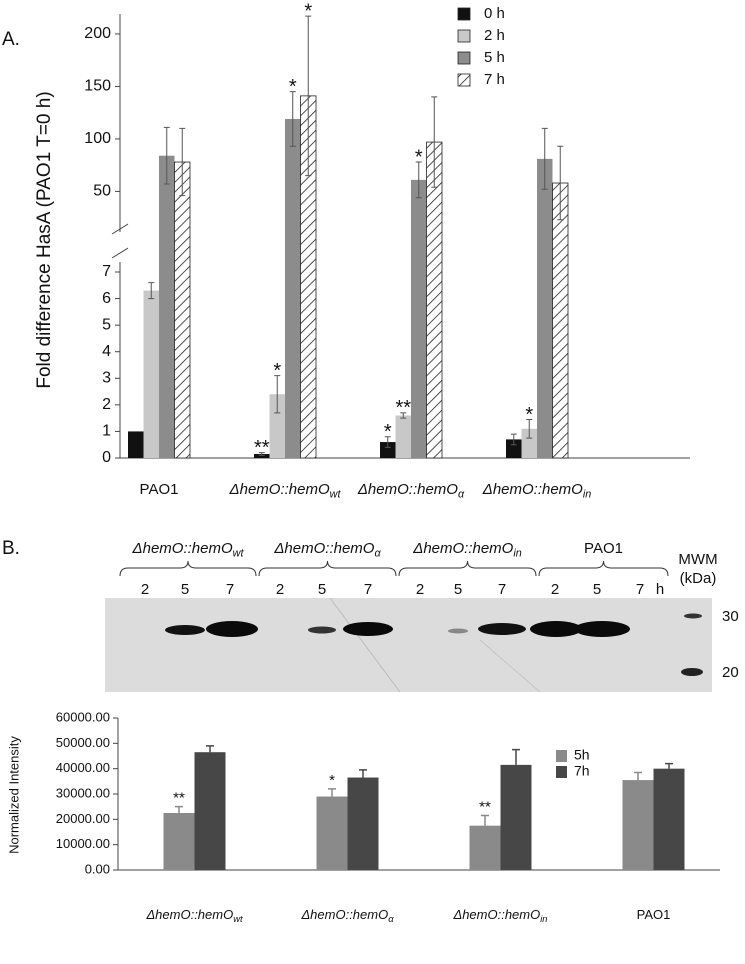 This screenshot has height=964, width=745. What do you see at coordinates (97, 138) in the screenshot?
I see `y-tick-label: 100` at bounding box center [97, 138].